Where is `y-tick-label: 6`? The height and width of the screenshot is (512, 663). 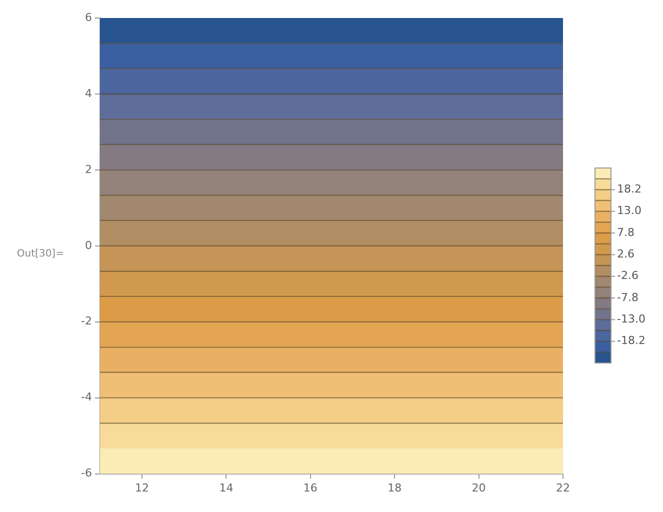 y-tick-label: 6 is located at coordinates (88, 17).